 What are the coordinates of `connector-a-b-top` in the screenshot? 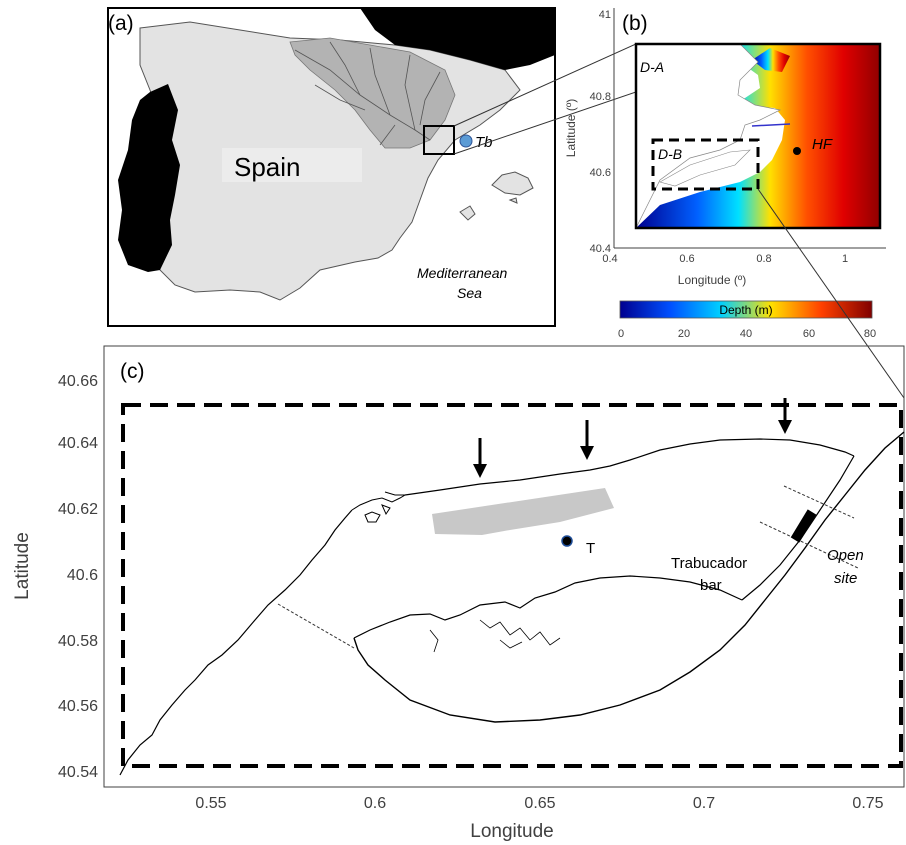 It's located at (545, 85).